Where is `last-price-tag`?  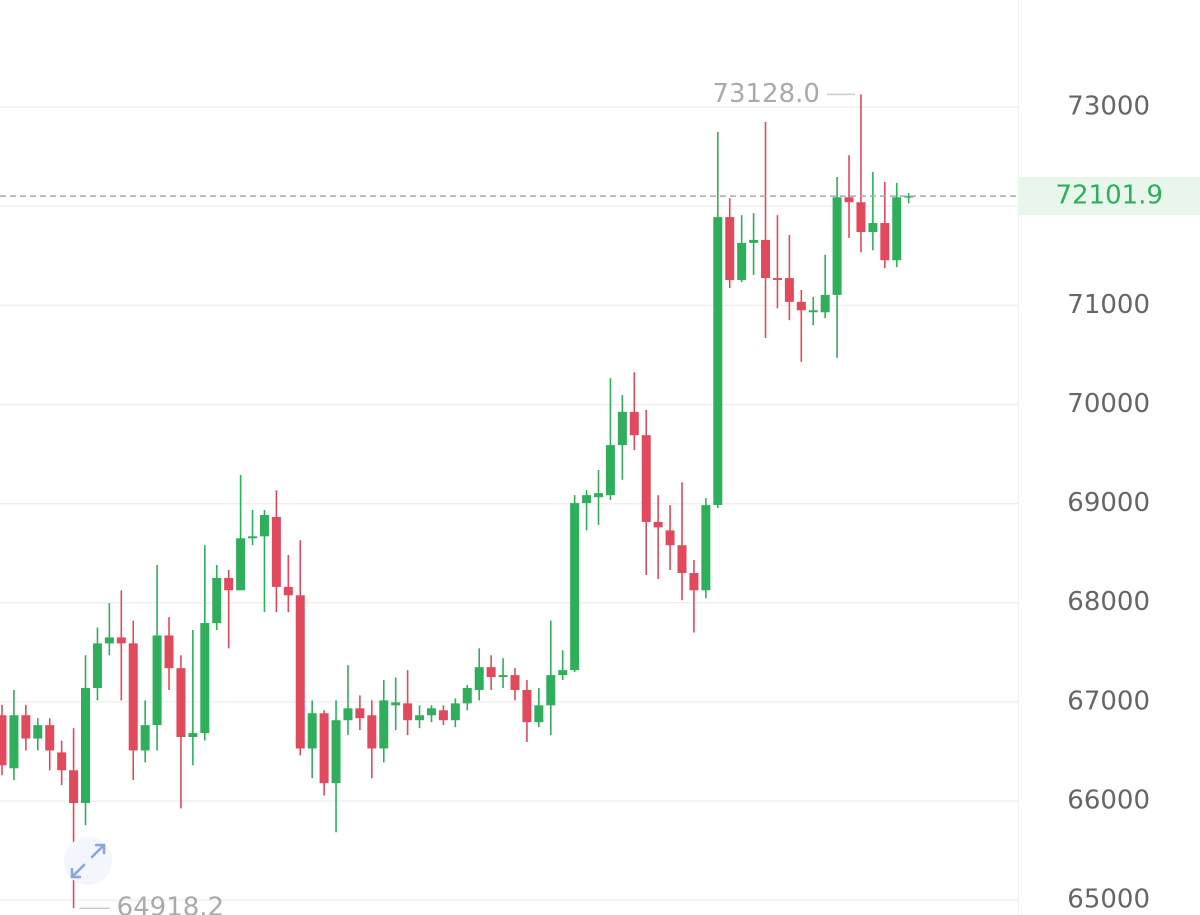
last-price-tag is located at coordinates (1109, 196).